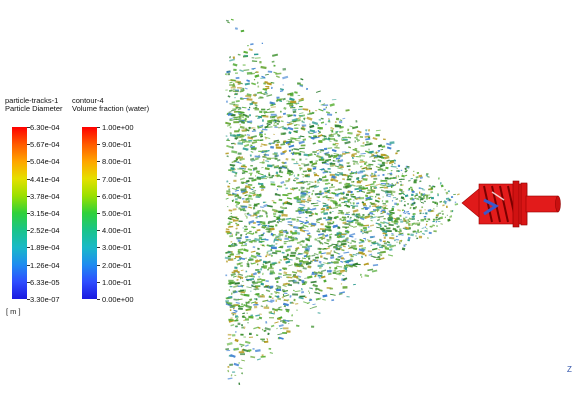 The height and width of the screenshot is (414, 574). Describe the element at coordinates (111, 108) in the screenshot. I see `legend-subtitle: Volume fraction (water)` at that location.